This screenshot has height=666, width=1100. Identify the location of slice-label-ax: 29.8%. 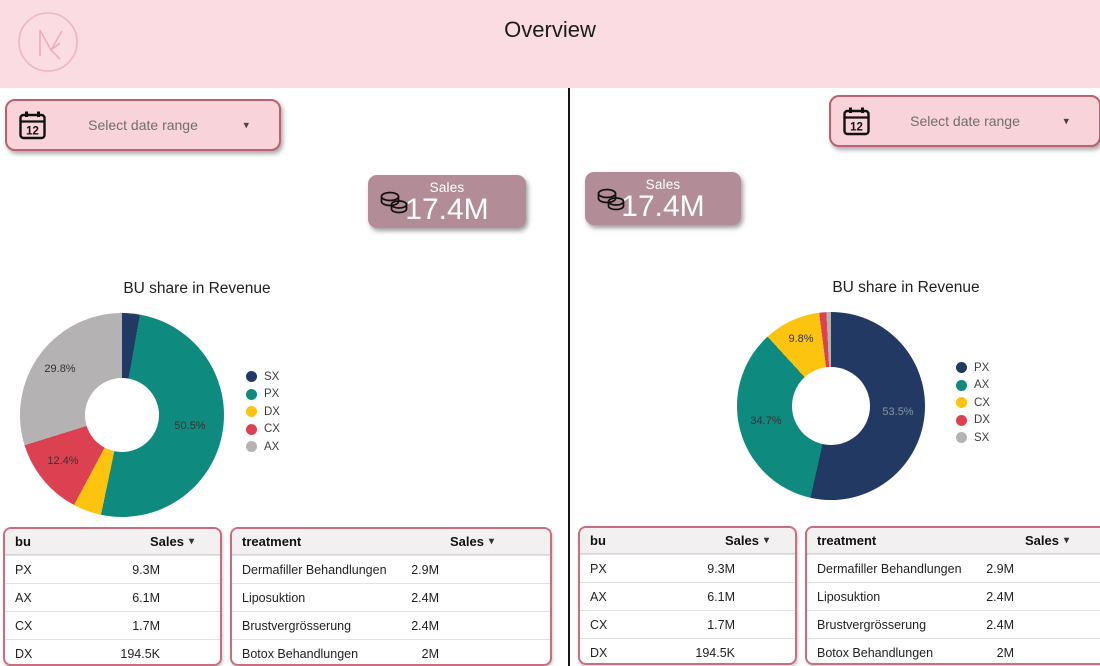
(60, 369).